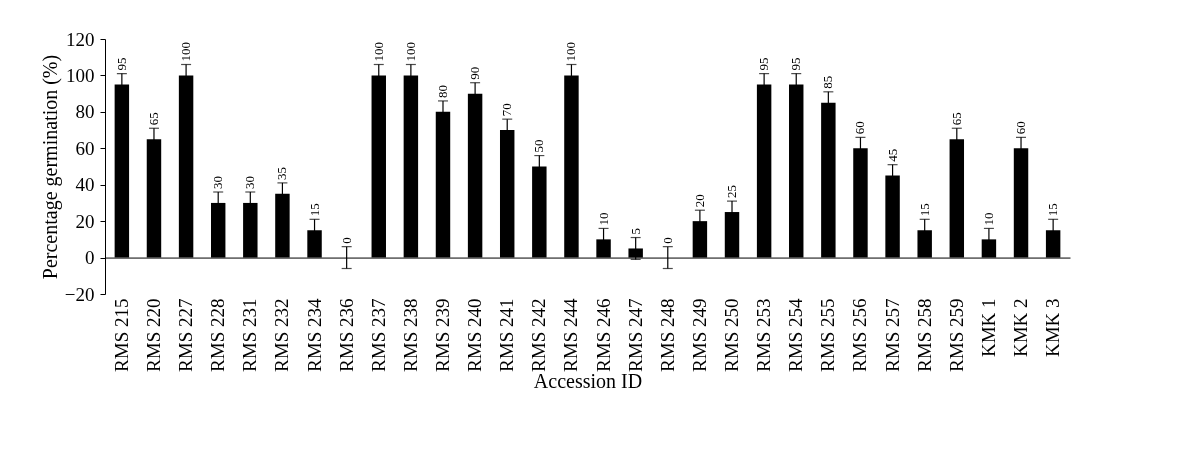 Image resolution: width=1183 pixels, height=471 pixels. What do you see at coordinates (153, 335) in the screenshot?
I see `x-tick-label: RMS 220` at bounding box center [153, 335].